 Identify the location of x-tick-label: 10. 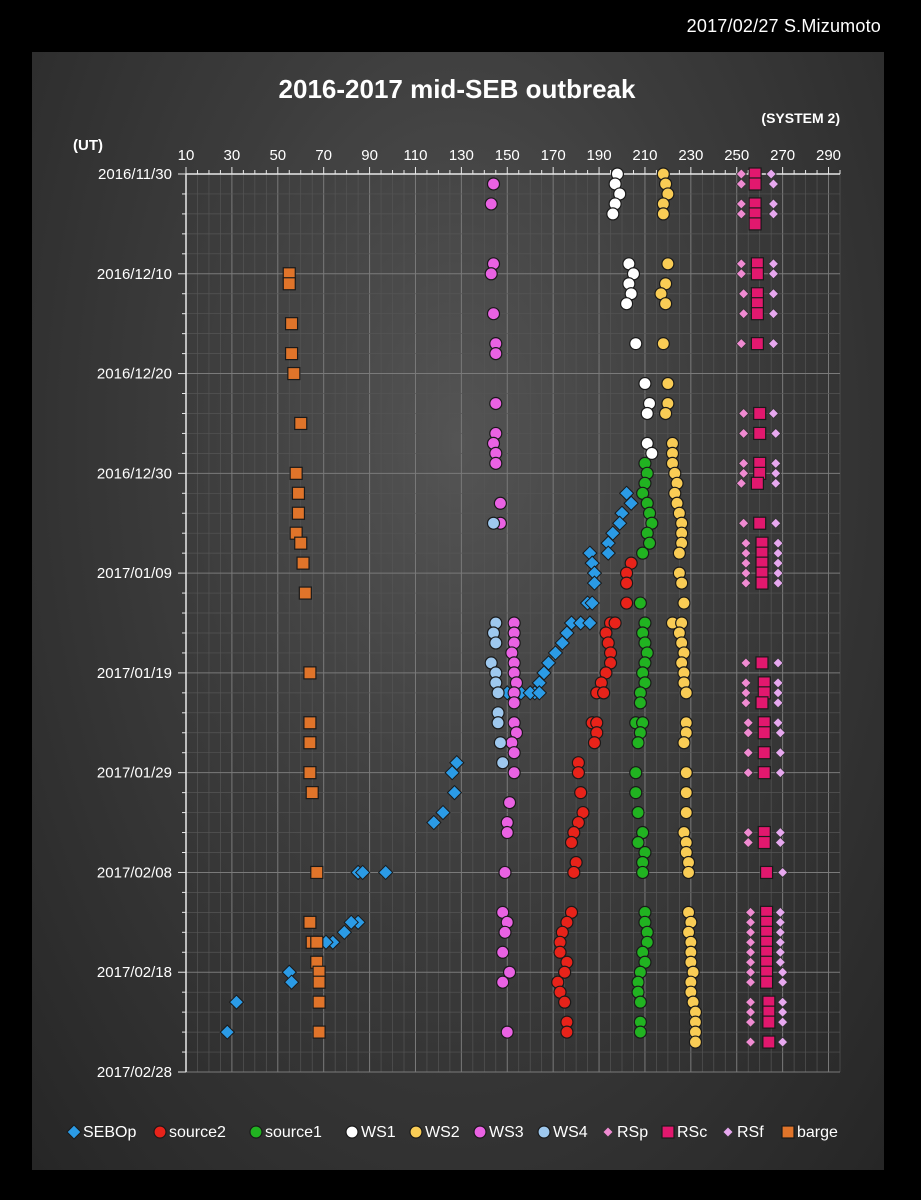
(186, 155).